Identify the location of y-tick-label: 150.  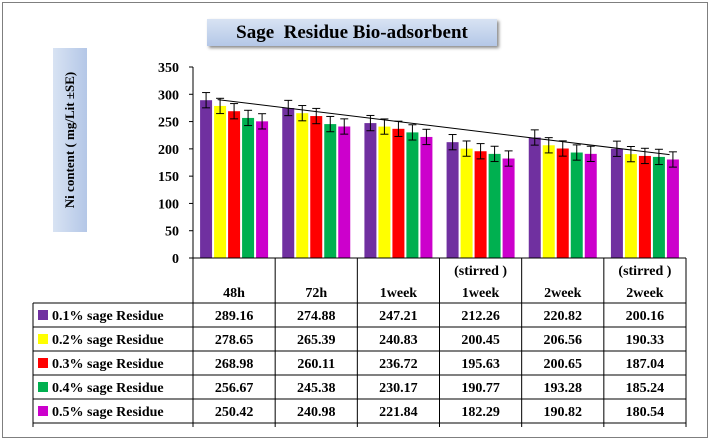
(168, 177).